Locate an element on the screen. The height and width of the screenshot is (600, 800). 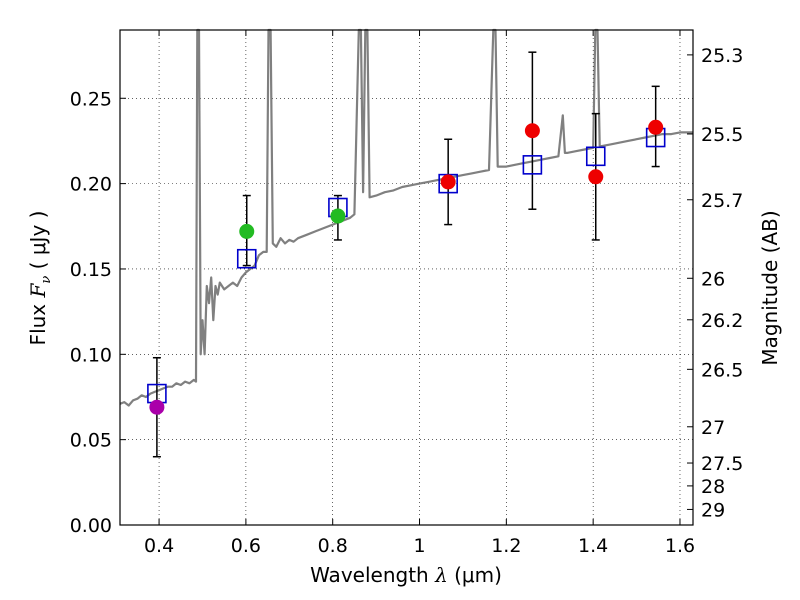
y-tick-label: 0.20 is located at coordinates (91, 185).